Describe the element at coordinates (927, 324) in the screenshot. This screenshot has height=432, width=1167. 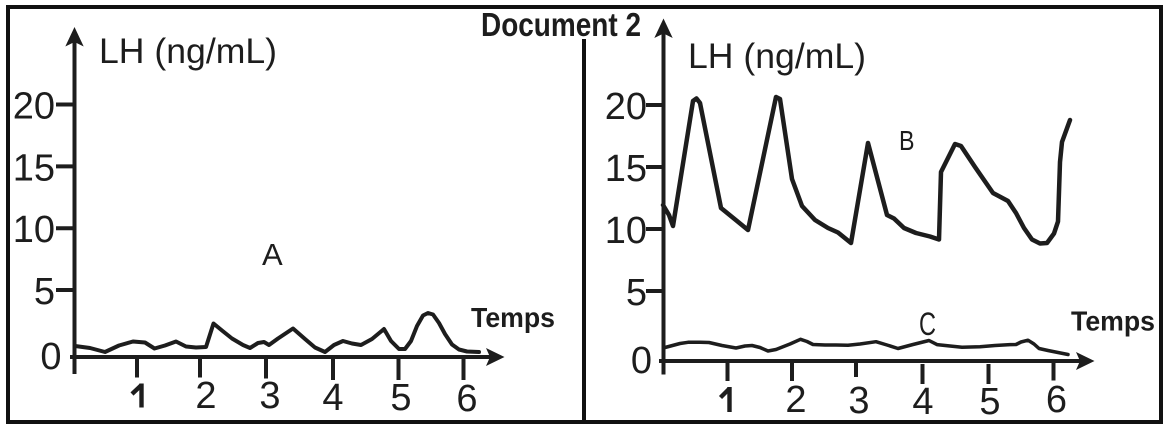
I see `svg-text: C` at that location.